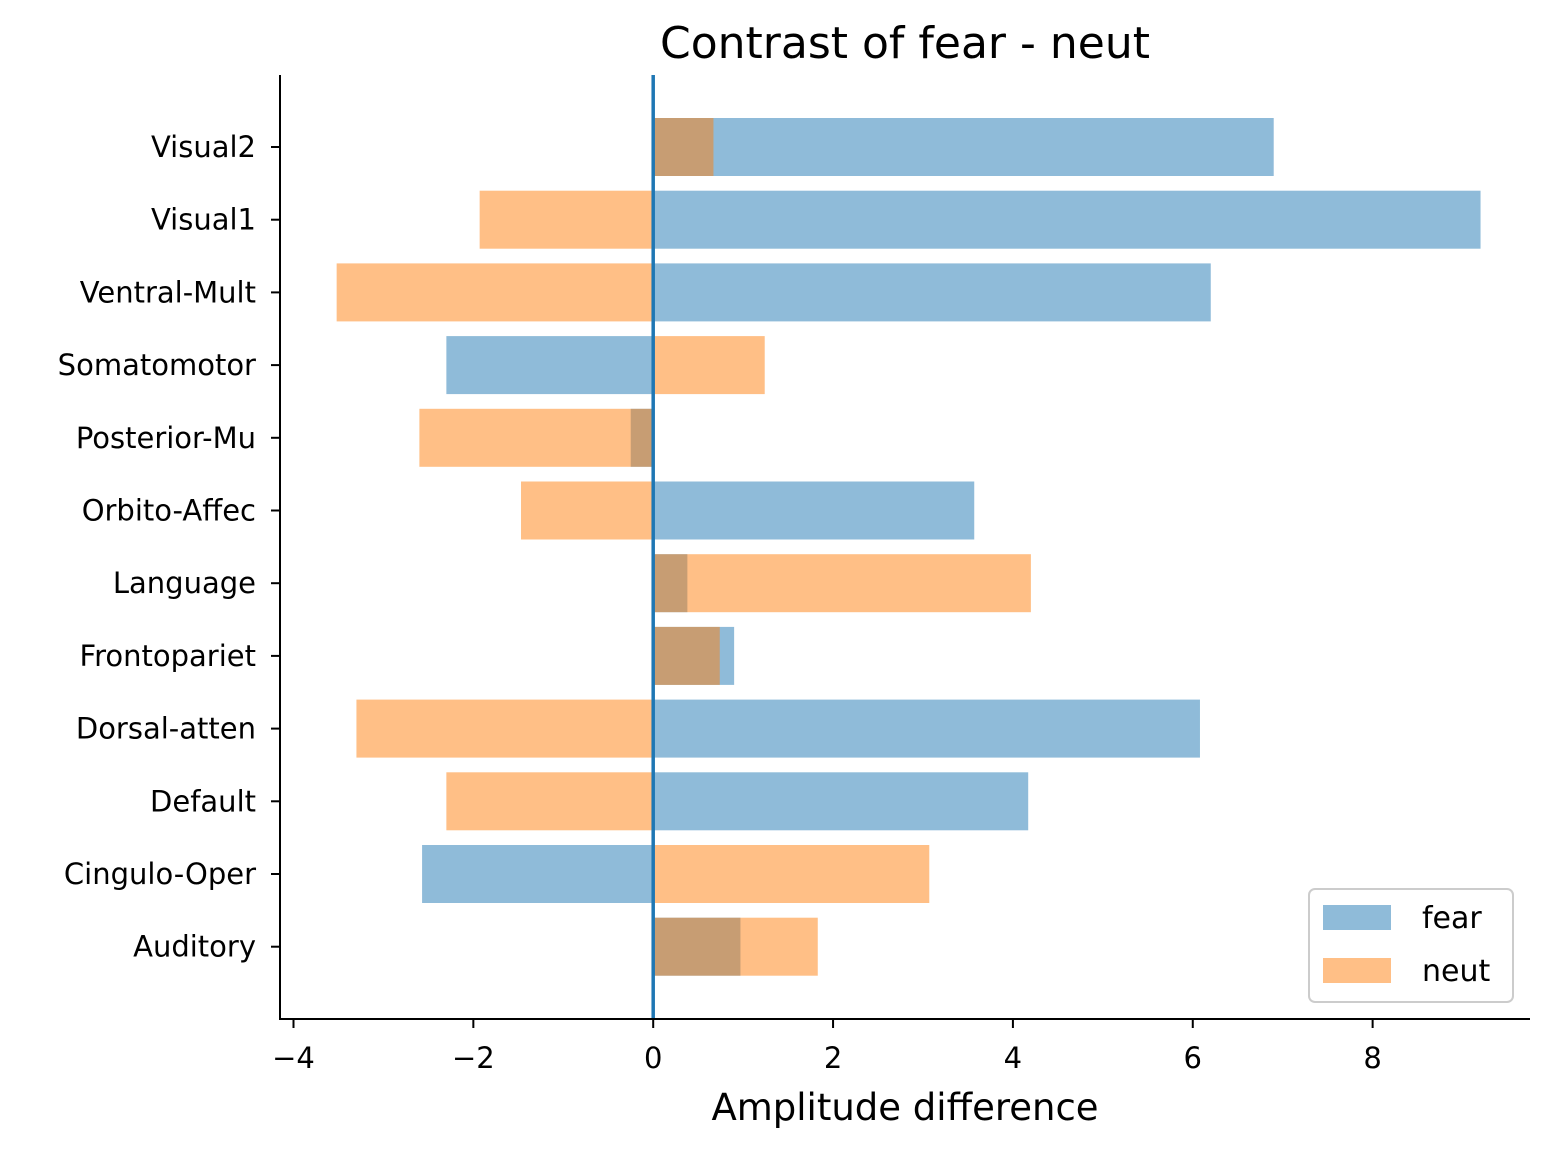 This screenshot has height=1150, width=1550. What do you see at coordinates (1372, 1058) in the screenshot?
I see `x-tick-label: 8` at bounding box center [1372, 1058].